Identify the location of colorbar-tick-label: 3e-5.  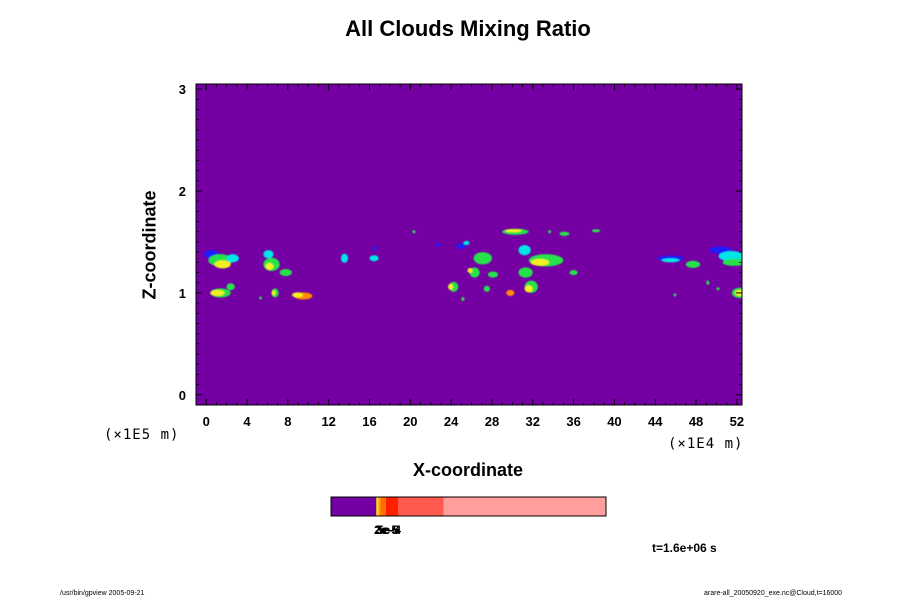
(387, 530).